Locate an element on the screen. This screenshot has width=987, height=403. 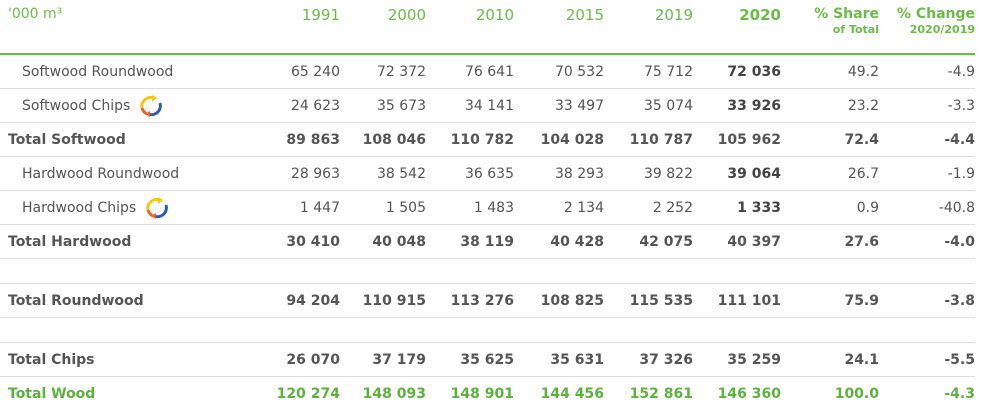
row-label-text: Hardwood Chips is located at coordinates (79, 207).